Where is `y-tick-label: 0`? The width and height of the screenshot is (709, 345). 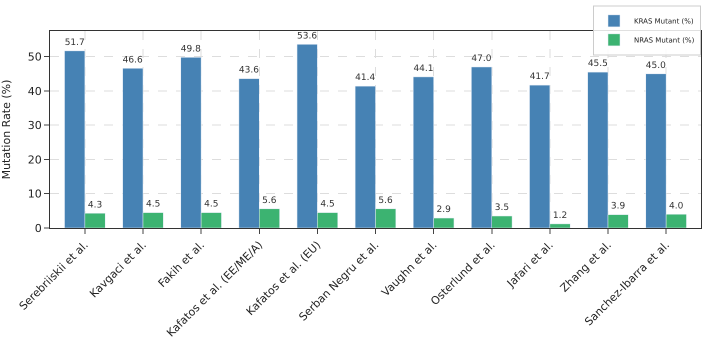 y-tick-label: 0 is located at coordinates (38, 228).